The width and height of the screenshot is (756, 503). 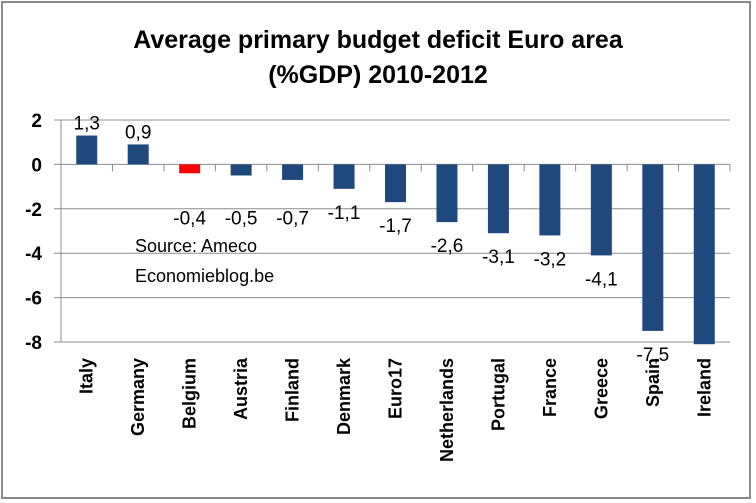 I want to click on y-tick-label: -6, so click(x=33, y=299).